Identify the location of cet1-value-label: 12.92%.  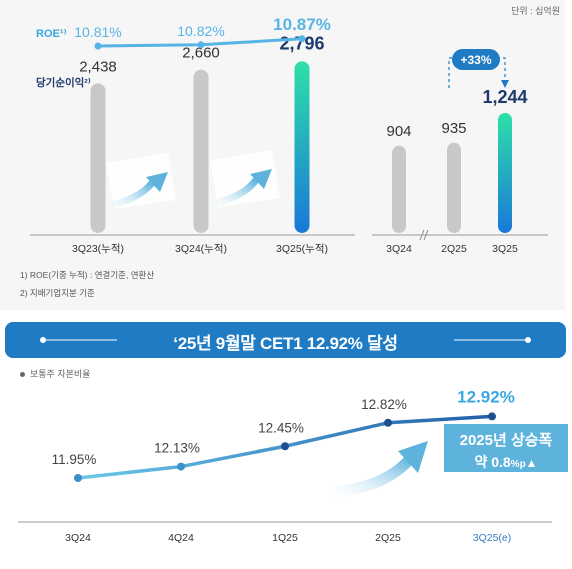
(486, 396).